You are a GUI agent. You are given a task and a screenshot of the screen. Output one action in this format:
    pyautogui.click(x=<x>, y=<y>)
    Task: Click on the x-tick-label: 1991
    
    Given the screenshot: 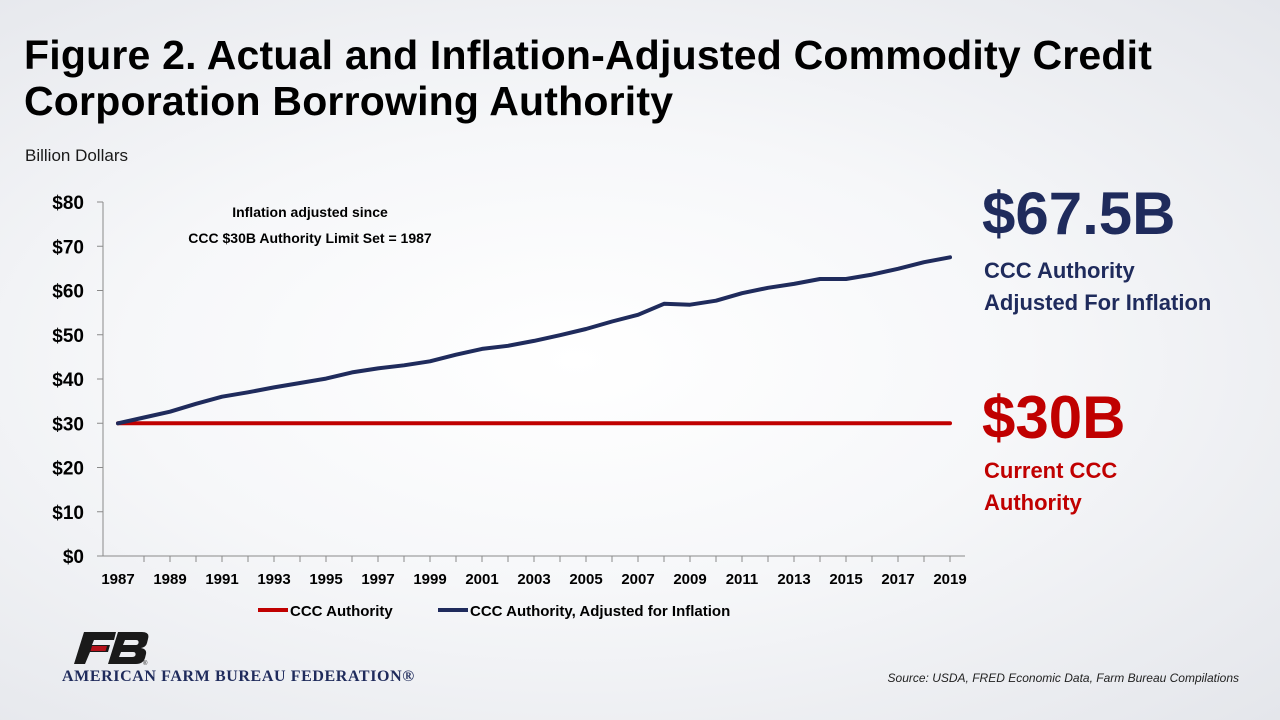 What is the action you would take?
    pyautogui.click(x=221, y=579)
    